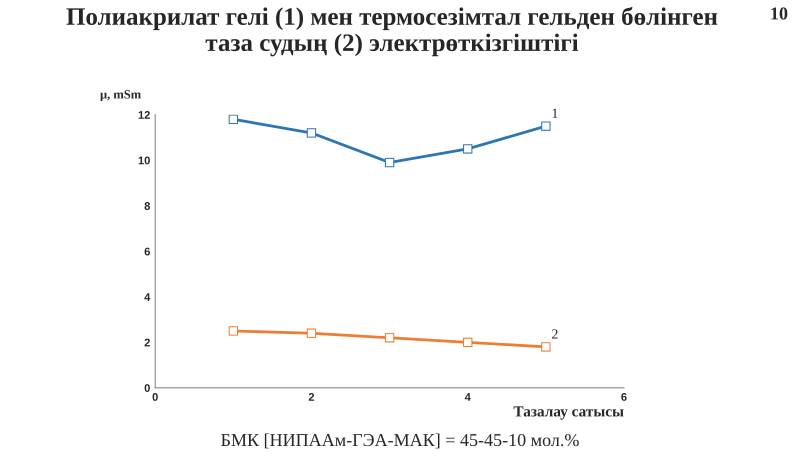 The height and width of the screenshot is (459, 800). Describe the element at coordinates (311, 397) in the screenshot. I see `x-tick-label: 2` at that location.